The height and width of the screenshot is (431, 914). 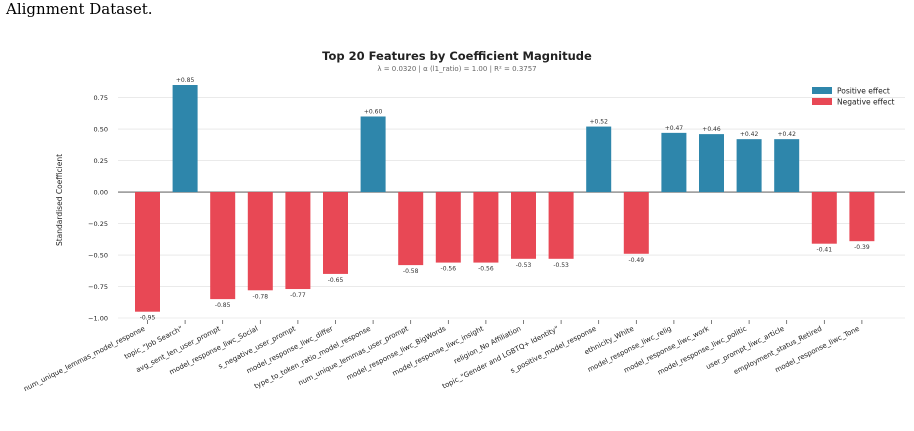 What do you see at coordinates (298, 295) in the screenshot?
I see `bar-data-label: -0.77` at bounding box center [298, 295].